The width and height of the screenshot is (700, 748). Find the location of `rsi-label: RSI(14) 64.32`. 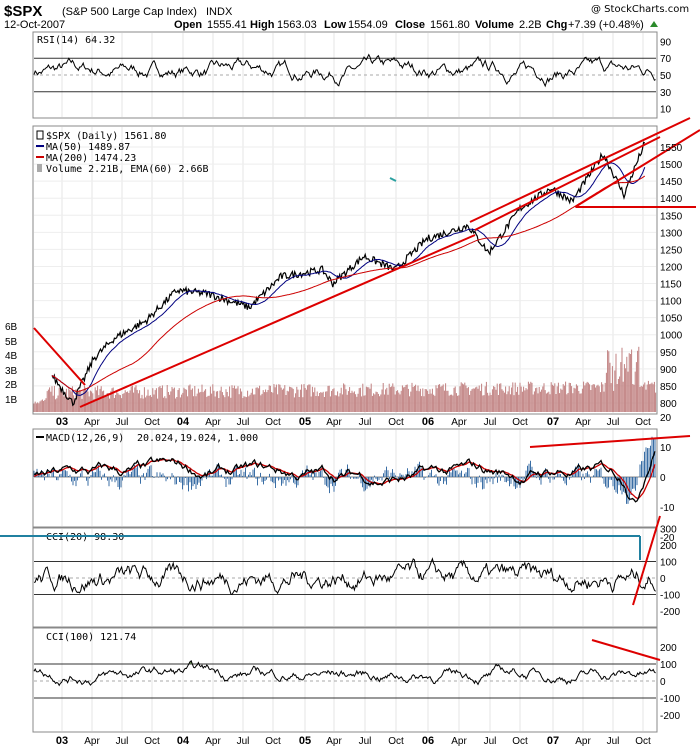

rsi-label: RSI(14) 64.32 is located at coordinates (76, 40).